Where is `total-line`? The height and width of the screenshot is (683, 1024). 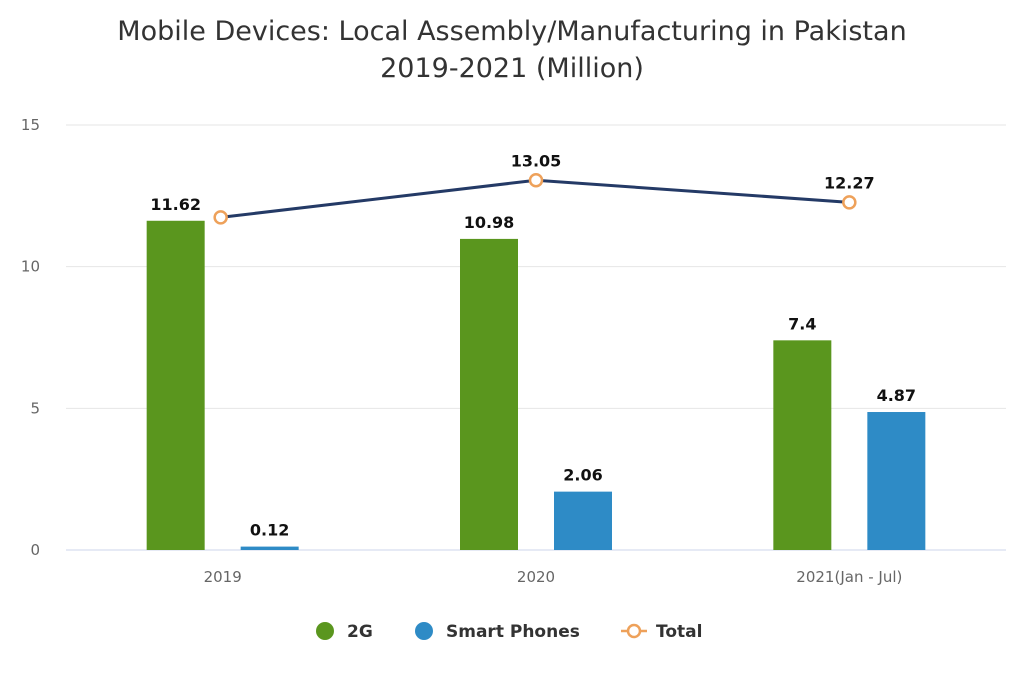 total-line is located at coordinates (535, 199).